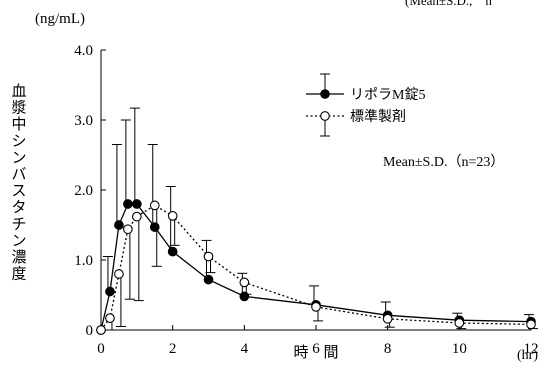  What do you see at coordinates (18, 124) in the screenshot?
I see `y-axis-label-char: 中` at bounding box center [18, 124].